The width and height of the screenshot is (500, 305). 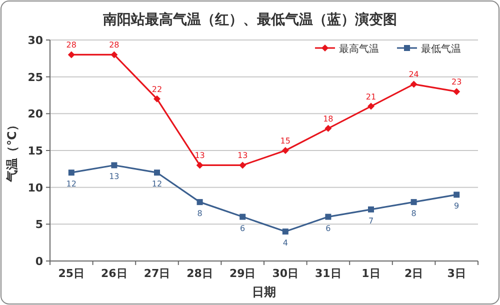 What do you see at coordinates (35, 77) in the screenshot?
I see `y-tick-label: 25` at bounding box center [35, 77].